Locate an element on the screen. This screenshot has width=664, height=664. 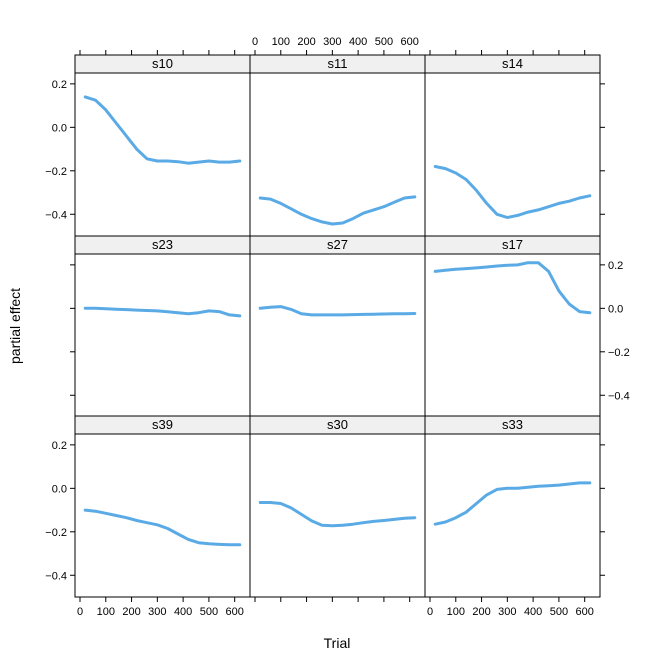
panel-s30: s30 is located at coordinates (337, 506).